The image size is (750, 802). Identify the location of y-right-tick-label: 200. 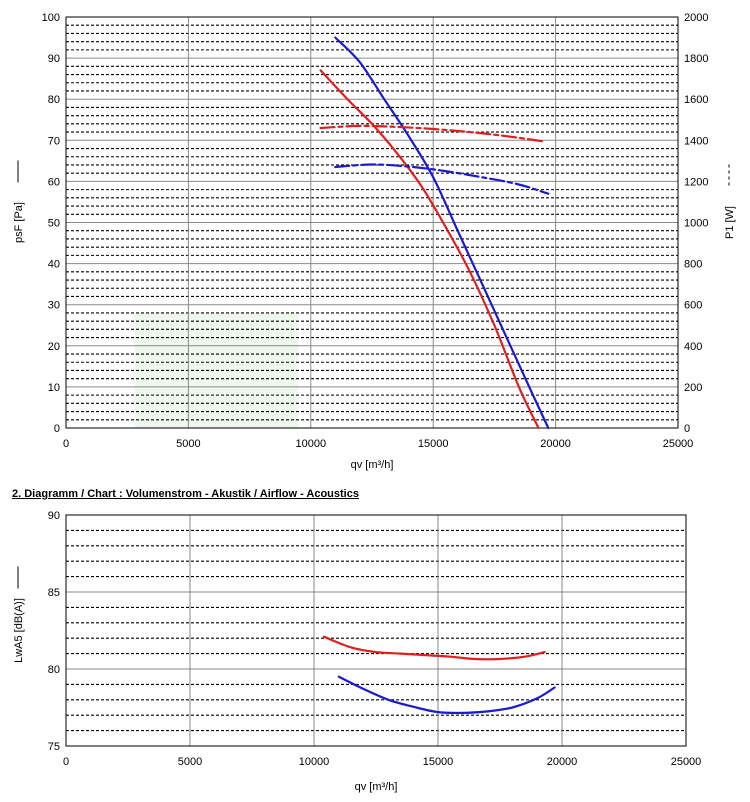
(693, 388).